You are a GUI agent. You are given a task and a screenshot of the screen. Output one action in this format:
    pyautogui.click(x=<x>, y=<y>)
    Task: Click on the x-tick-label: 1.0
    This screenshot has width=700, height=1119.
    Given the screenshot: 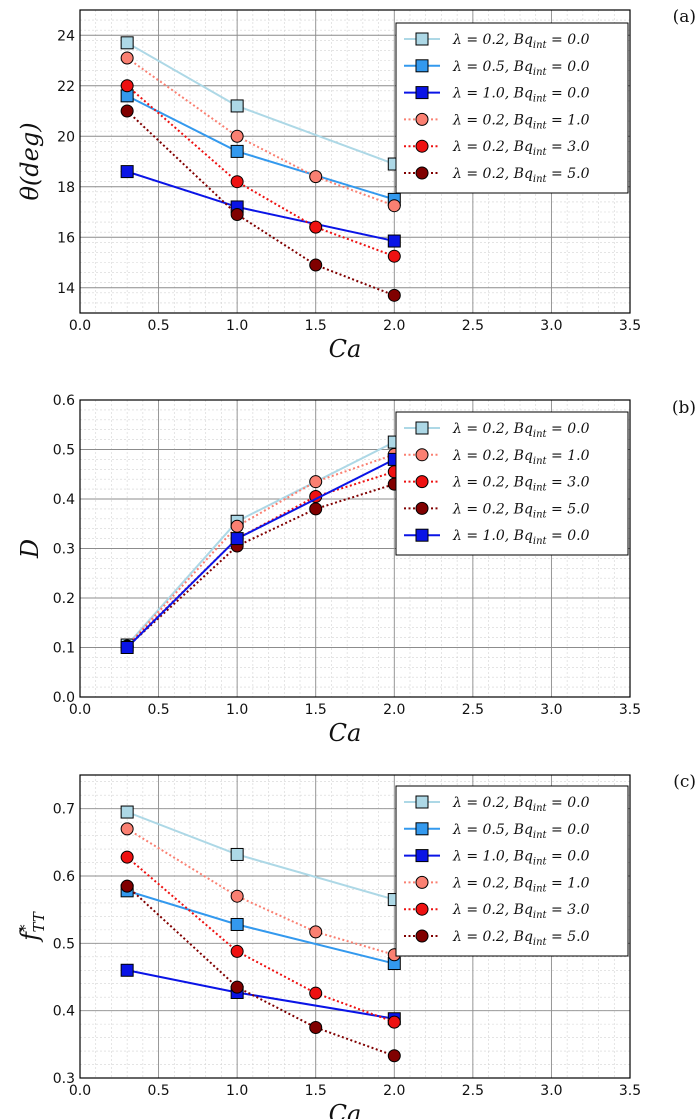 What is the action you would take?
    pyautogui.click(x=237, y=1091)
    